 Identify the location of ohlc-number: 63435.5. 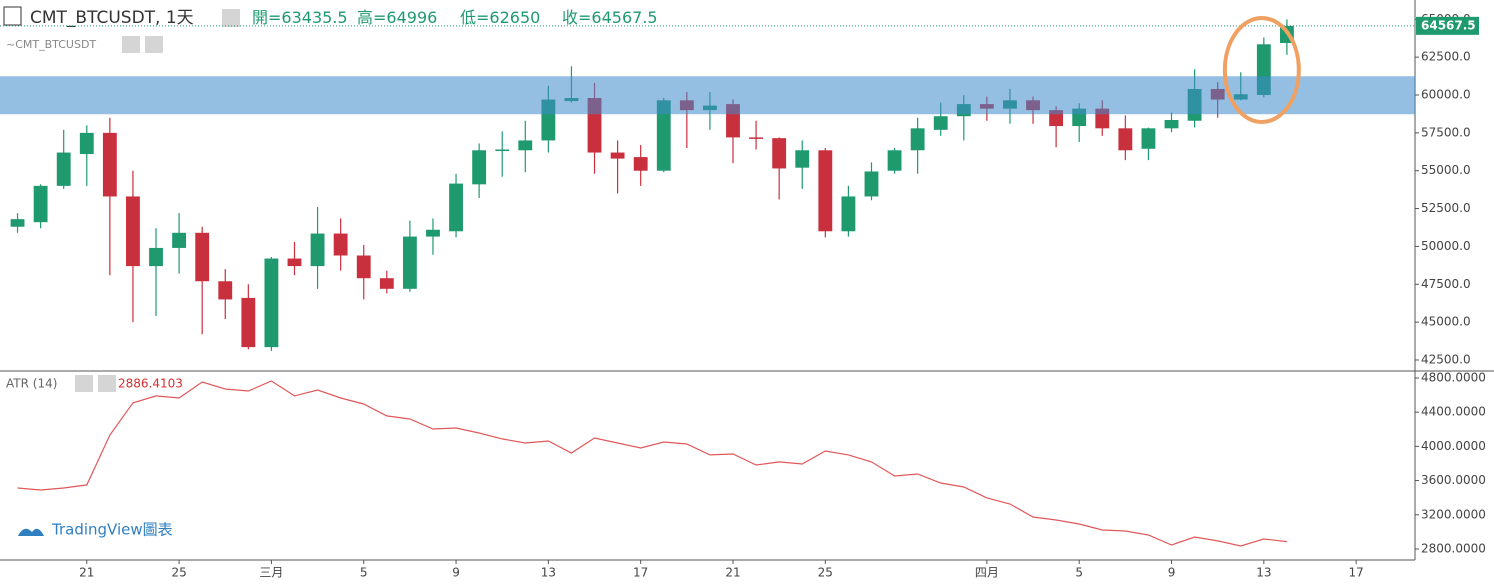
(314, 17).